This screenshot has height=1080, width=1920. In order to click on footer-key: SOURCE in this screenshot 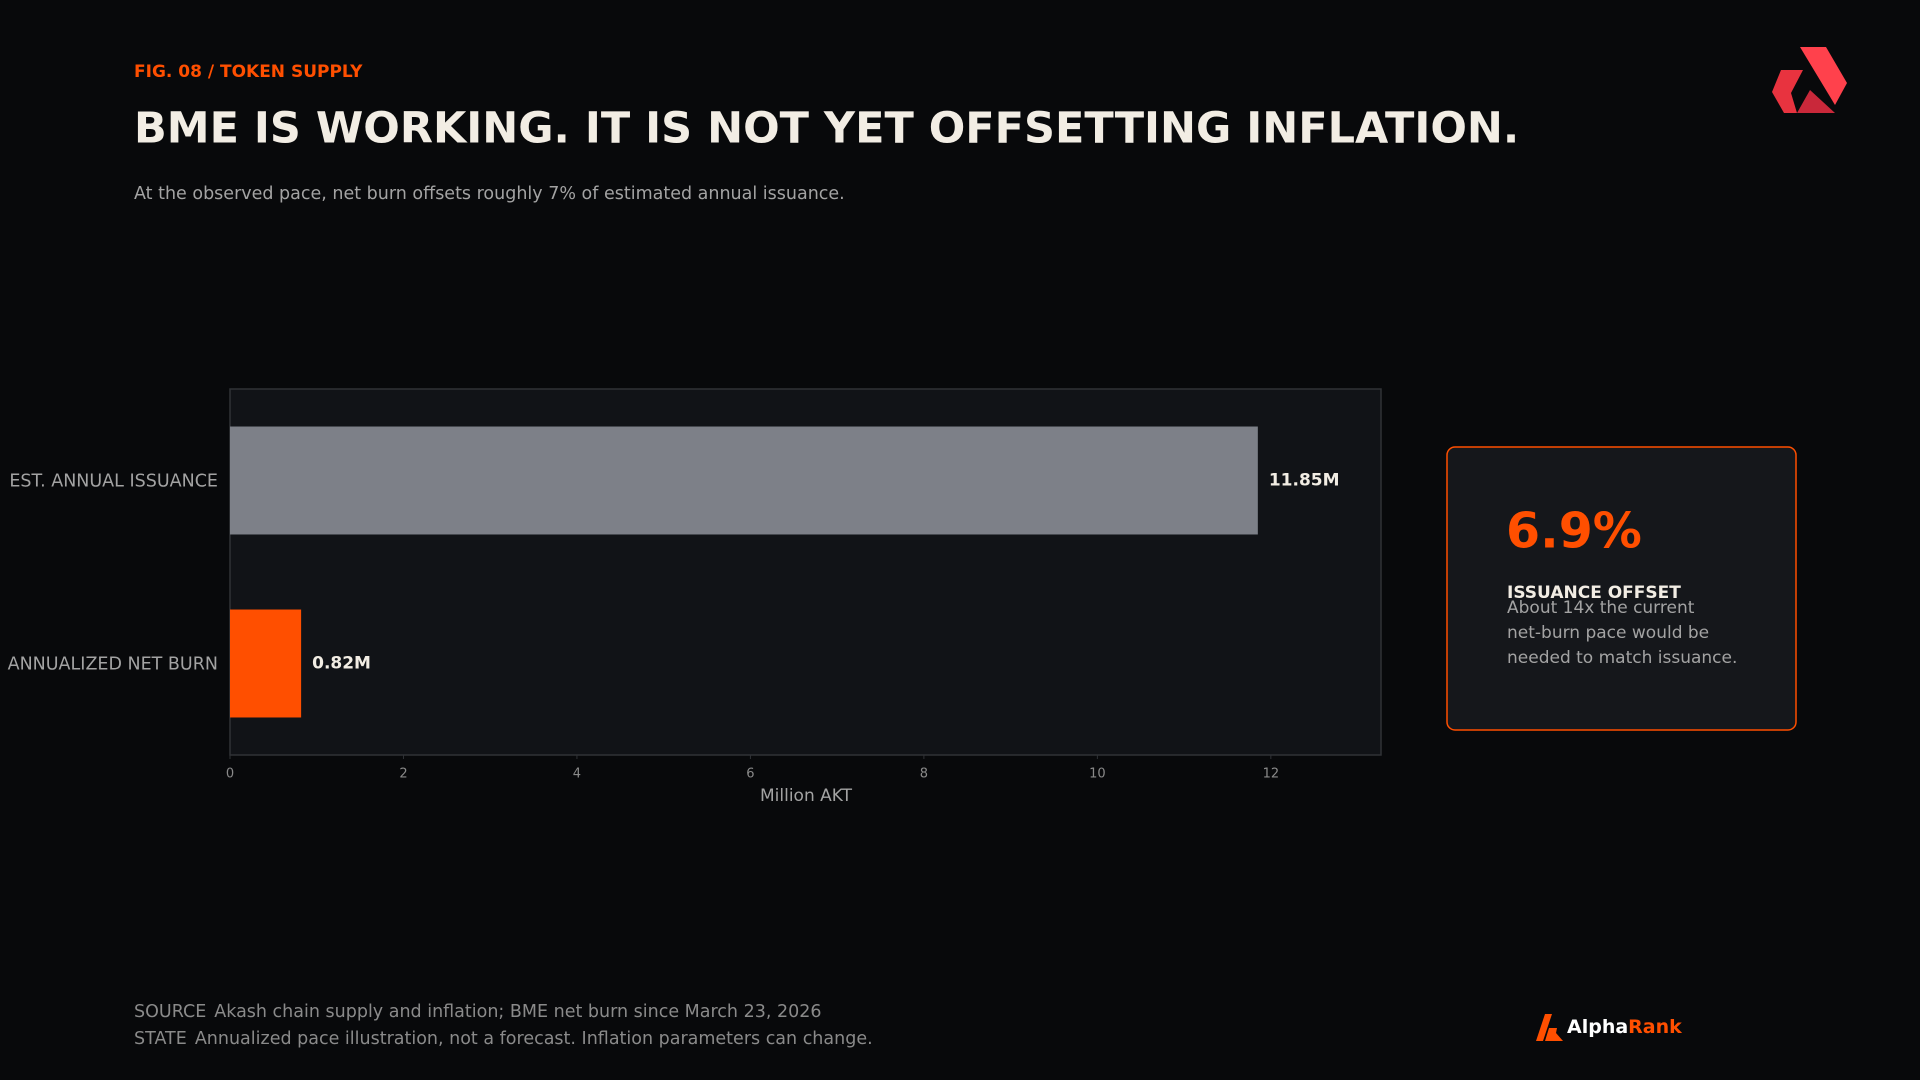, I will do `click(170, 1012)`.